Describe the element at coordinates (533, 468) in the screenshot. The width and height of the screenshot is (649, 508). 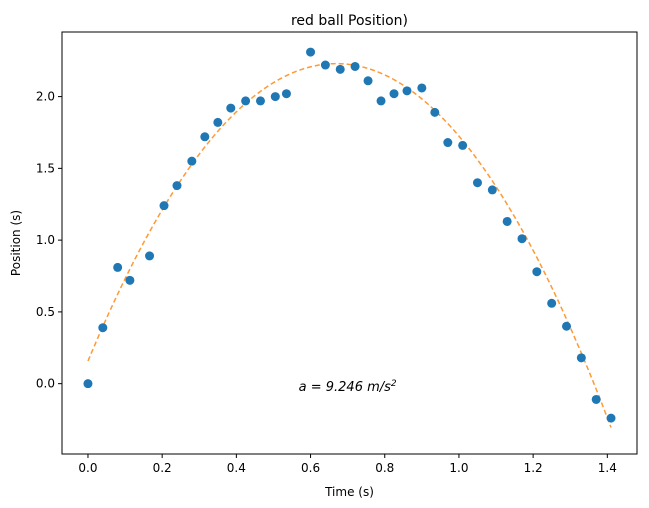
I see `x-tick-label: 1.2` at that location.